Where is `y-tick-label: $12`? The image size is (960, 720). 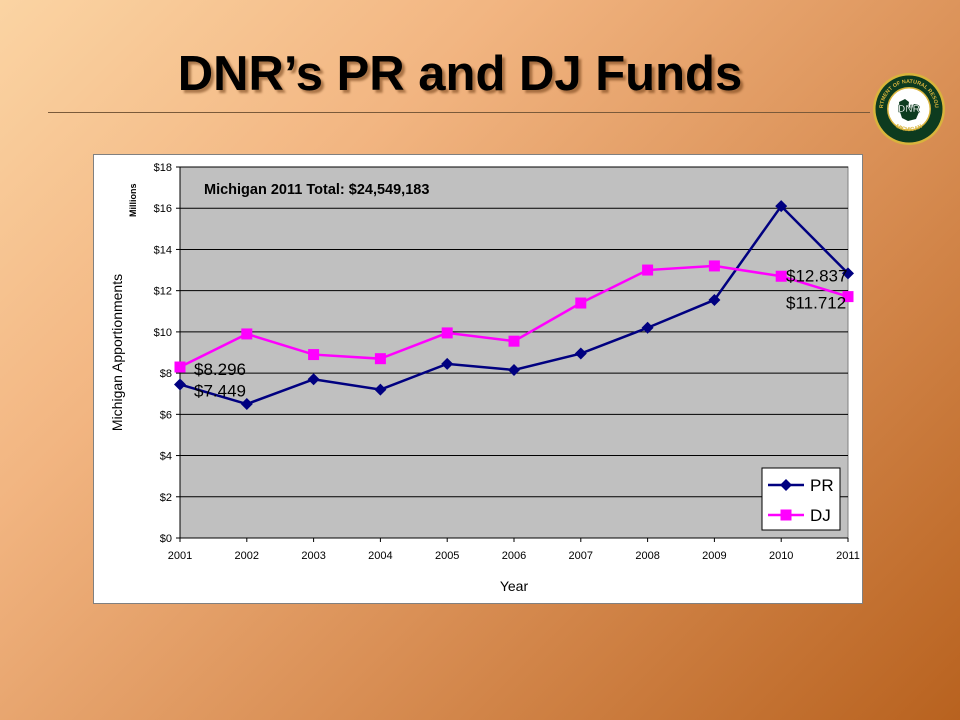
y-tick-label: $12 is located at coordinates (163, 292).